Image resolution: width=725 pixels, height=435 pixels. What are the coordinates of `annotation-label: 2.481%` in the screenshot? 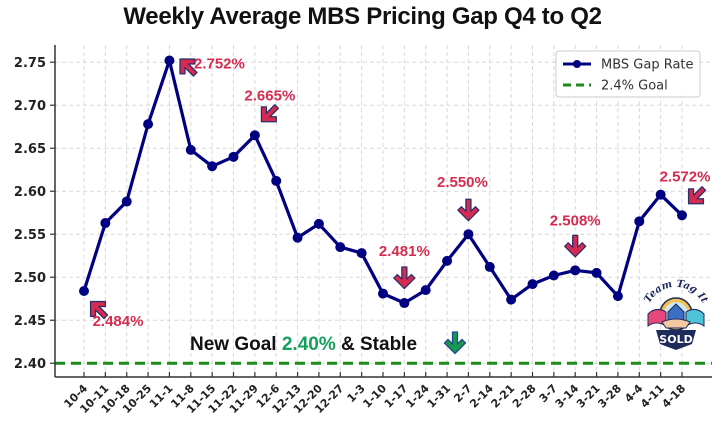 It's located at (404, 251).